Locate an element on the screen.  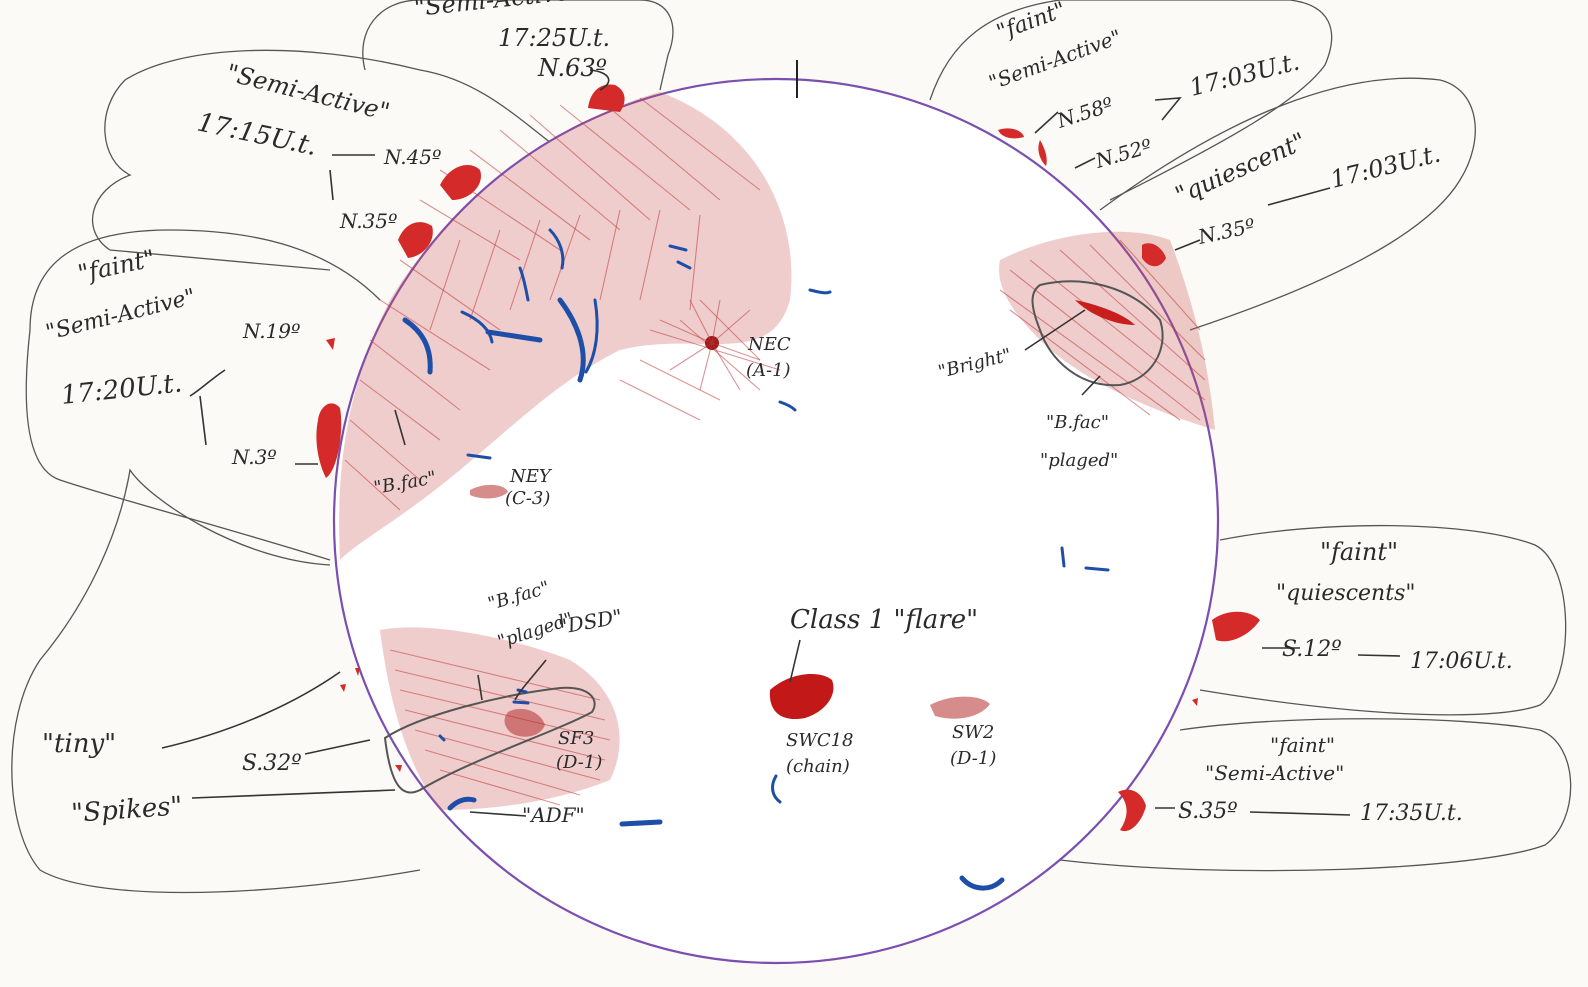
sf3-class: (D-1) is located at coordinates (579, 762).